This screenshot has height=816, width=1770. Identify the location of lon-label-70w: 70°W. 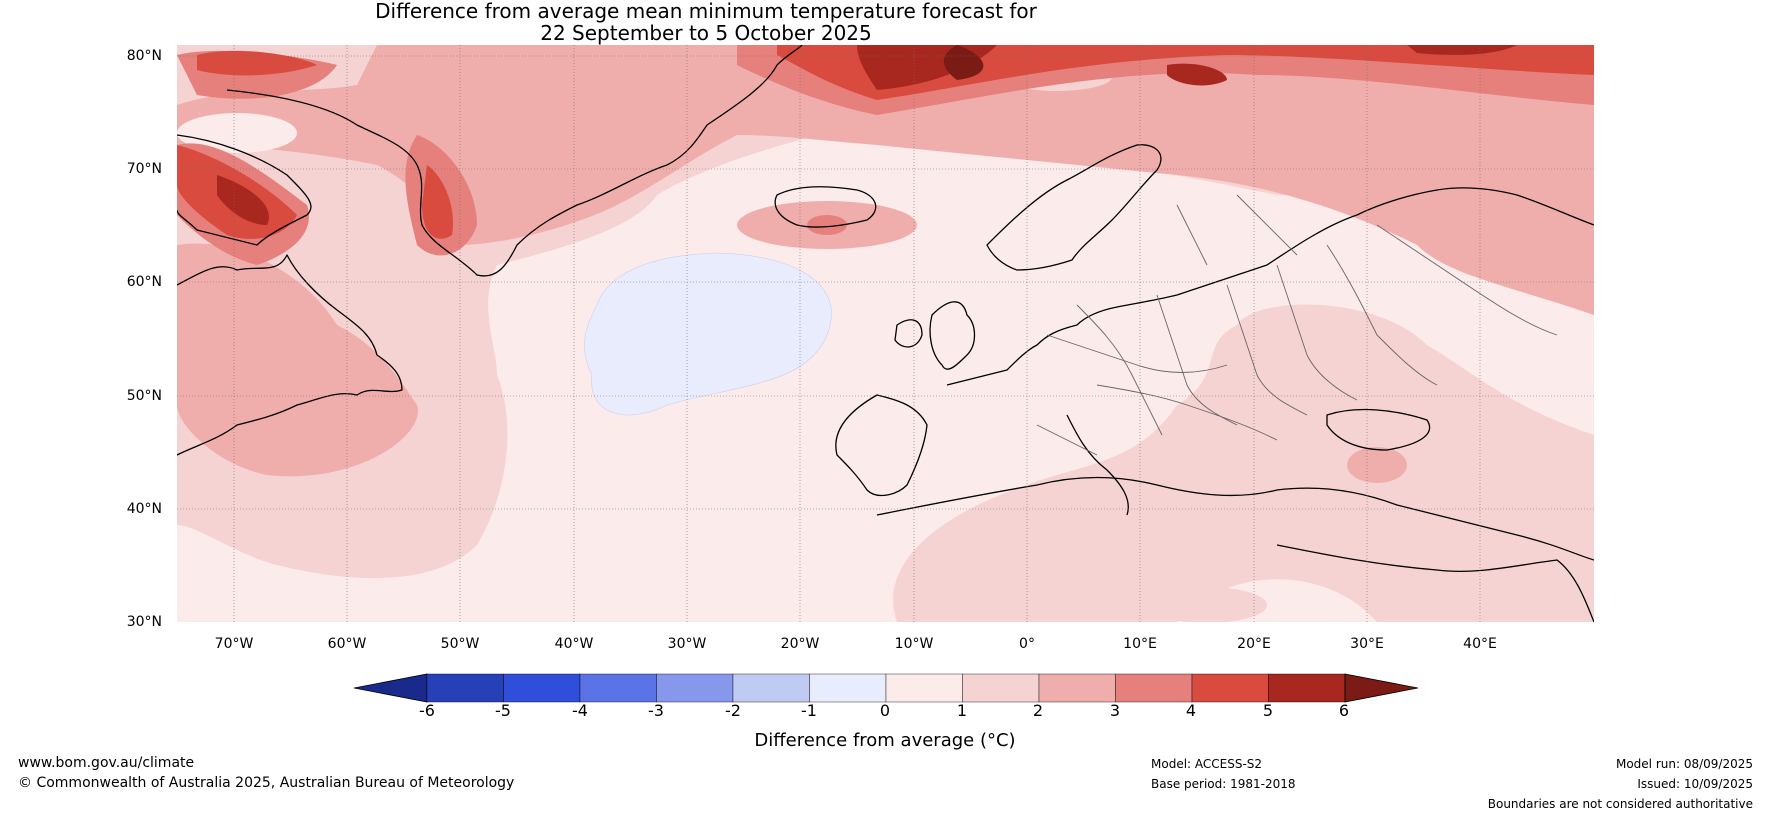
(234, 644).